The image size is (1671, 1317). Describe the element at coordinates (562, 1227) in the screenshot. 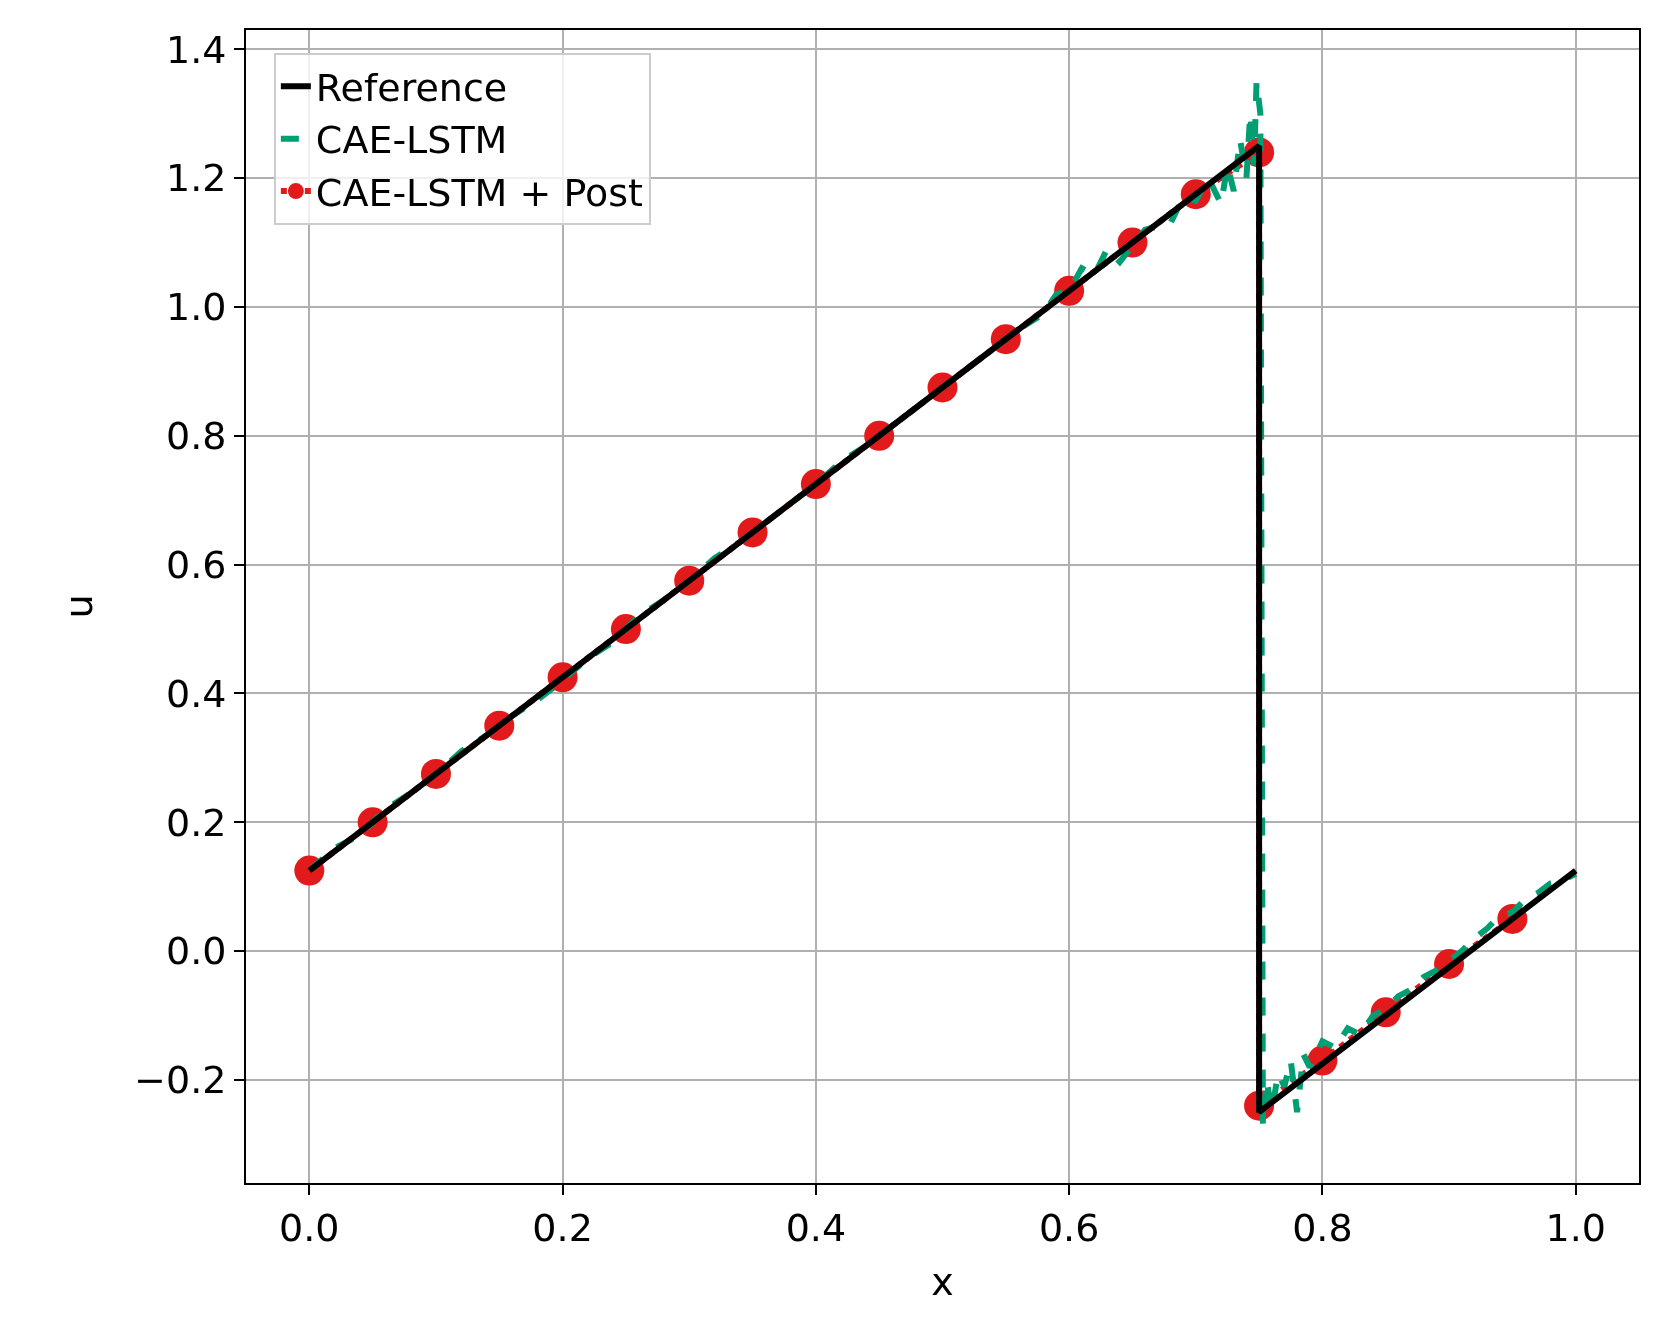

I see `x-tick-label: 0.2` at that location.